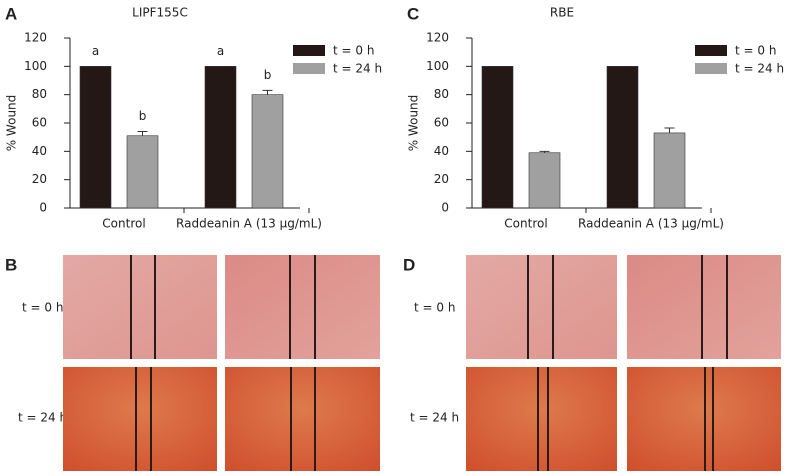 The height and width of the screenshot is (476, 787). Describe the element at coordinates (160, 13) in the screenshot. I see `chart-title: LIPF155C` at that location.